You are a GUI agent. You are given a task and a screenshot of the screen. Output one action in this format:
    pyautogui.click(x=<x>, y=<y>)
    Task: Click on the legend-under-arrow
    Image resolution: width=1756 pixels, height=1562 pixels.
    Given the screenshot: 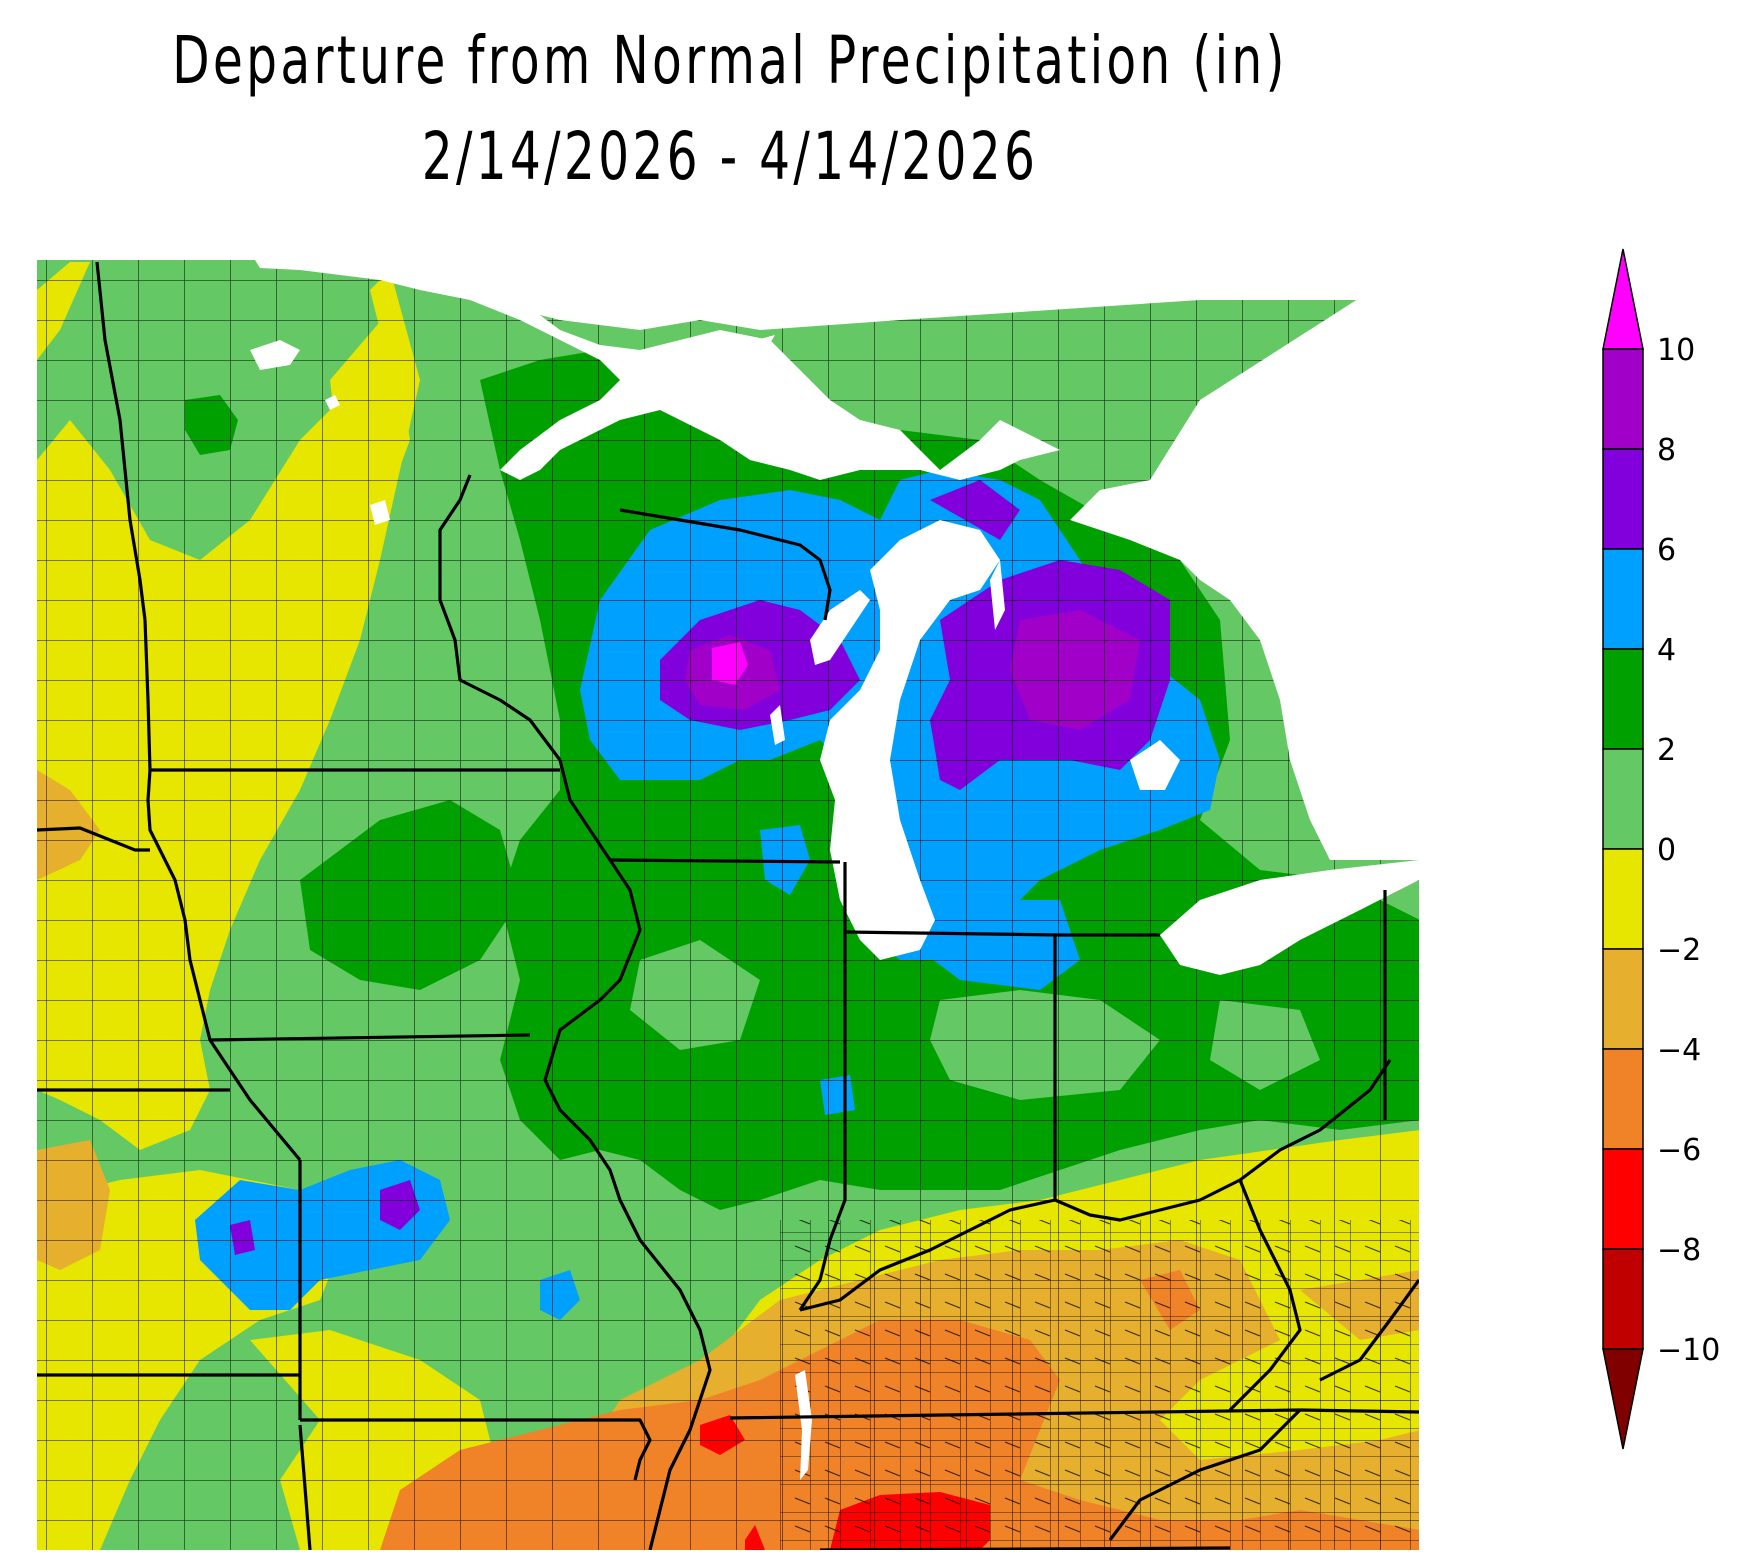 What is the action you would take?
    pyautogui.click(x=1623, y=1399)
    